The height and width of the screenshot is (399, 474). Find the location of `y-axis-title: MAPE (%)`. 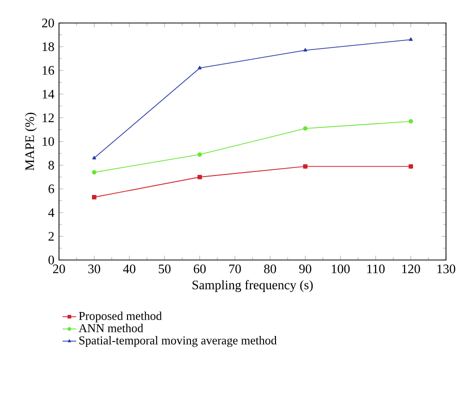

y-axis-title: MAPE (%) is located at coordinates (30, 141).